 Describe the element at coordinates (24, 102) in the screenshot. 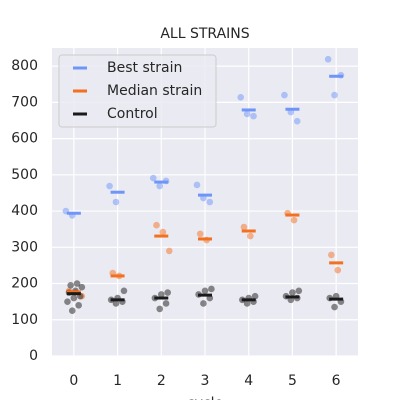

I see `y-tick-label: 700` at that location.